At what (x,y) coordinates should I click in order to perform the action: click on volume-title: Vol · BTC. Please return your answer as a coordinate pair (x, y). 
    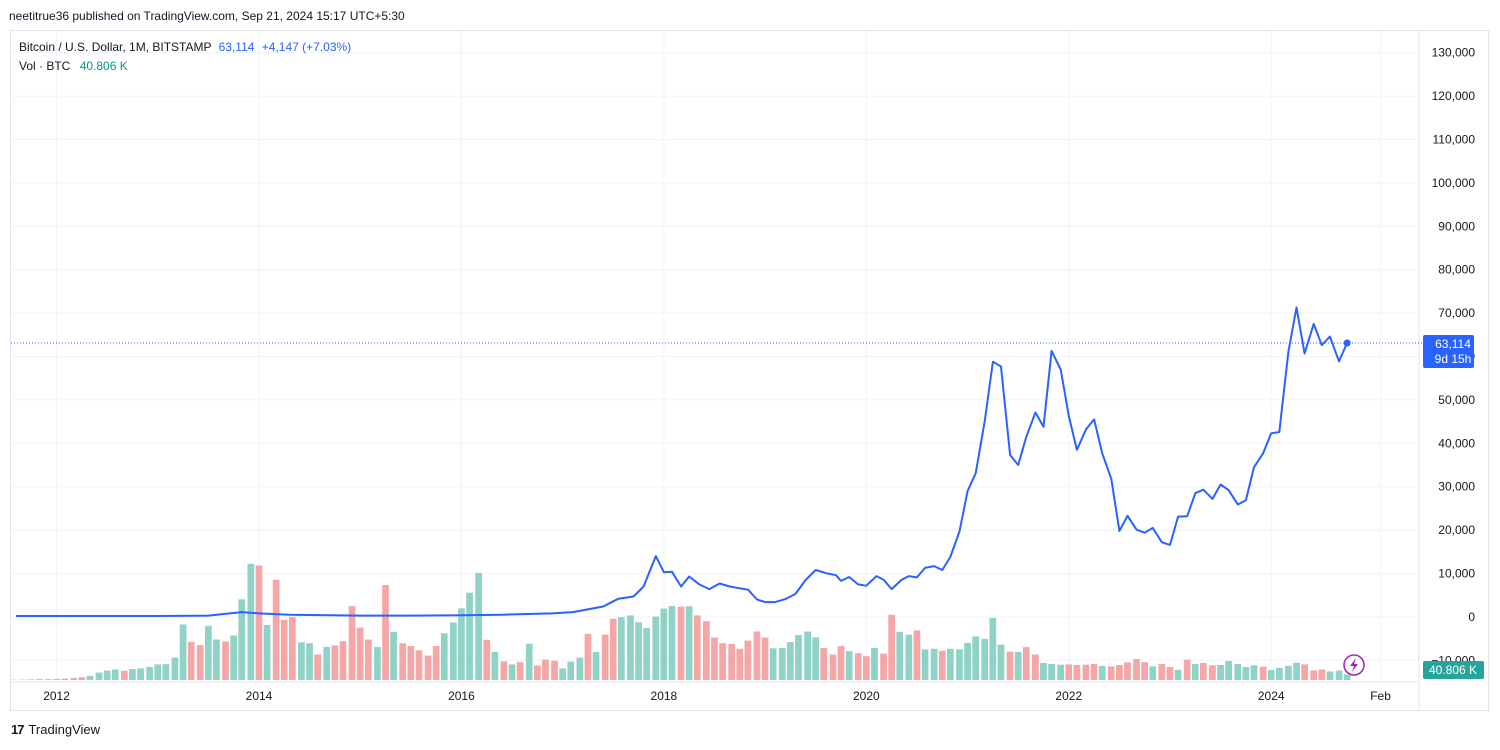
    Looking at the image, I should click on (45, 66).